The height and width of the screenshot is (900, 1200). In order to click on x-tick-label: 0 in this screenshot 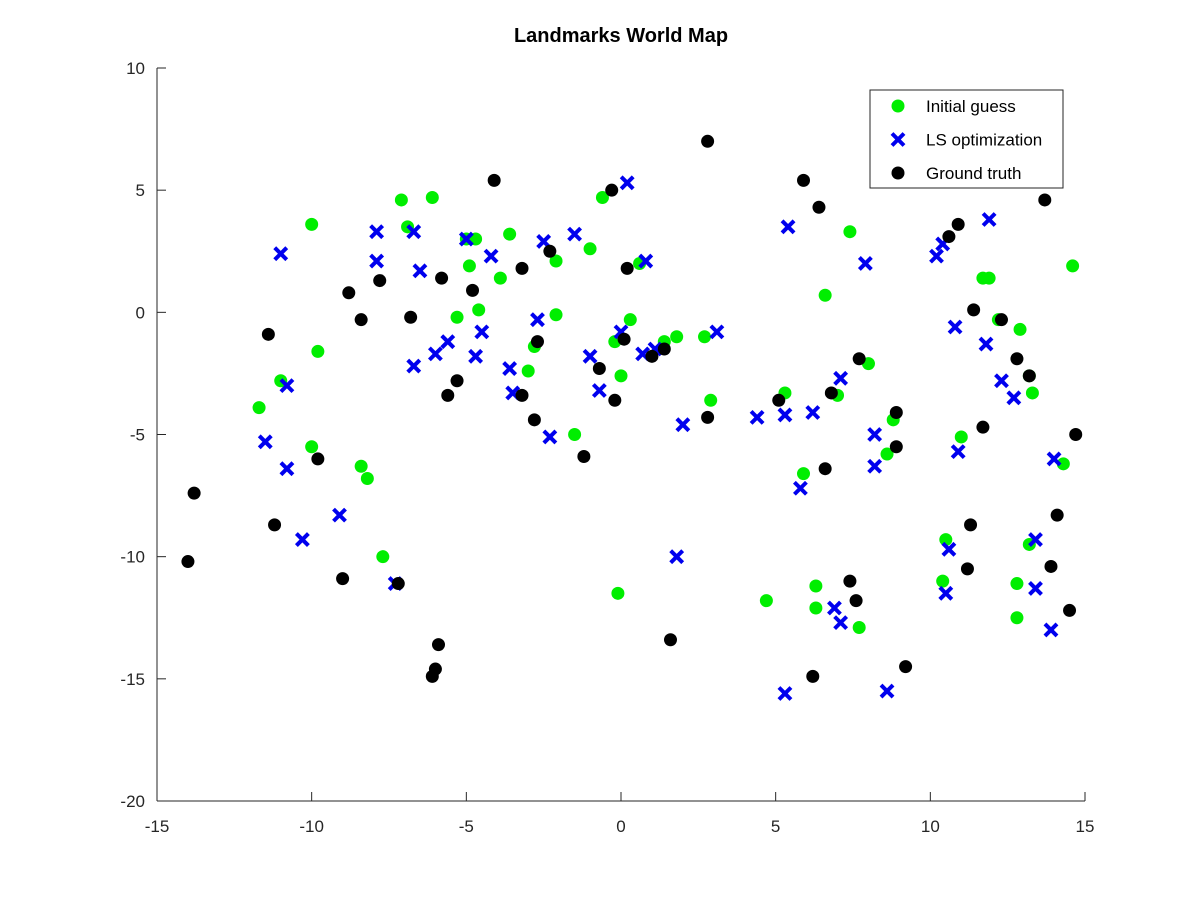, I will do `click(620, 826)`.